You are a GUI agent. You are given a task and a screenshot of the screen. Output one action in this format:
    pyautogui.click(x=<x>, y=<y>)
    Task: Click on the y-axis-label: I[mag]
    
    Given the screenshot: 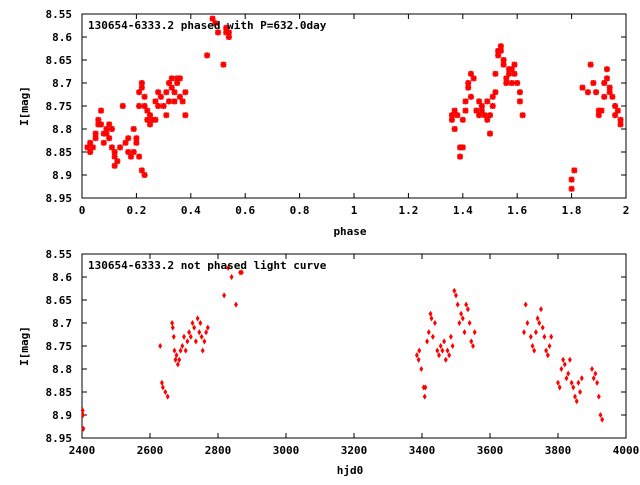 What is the action you would take?
    pyautogui.click(x=24, y=346)
    